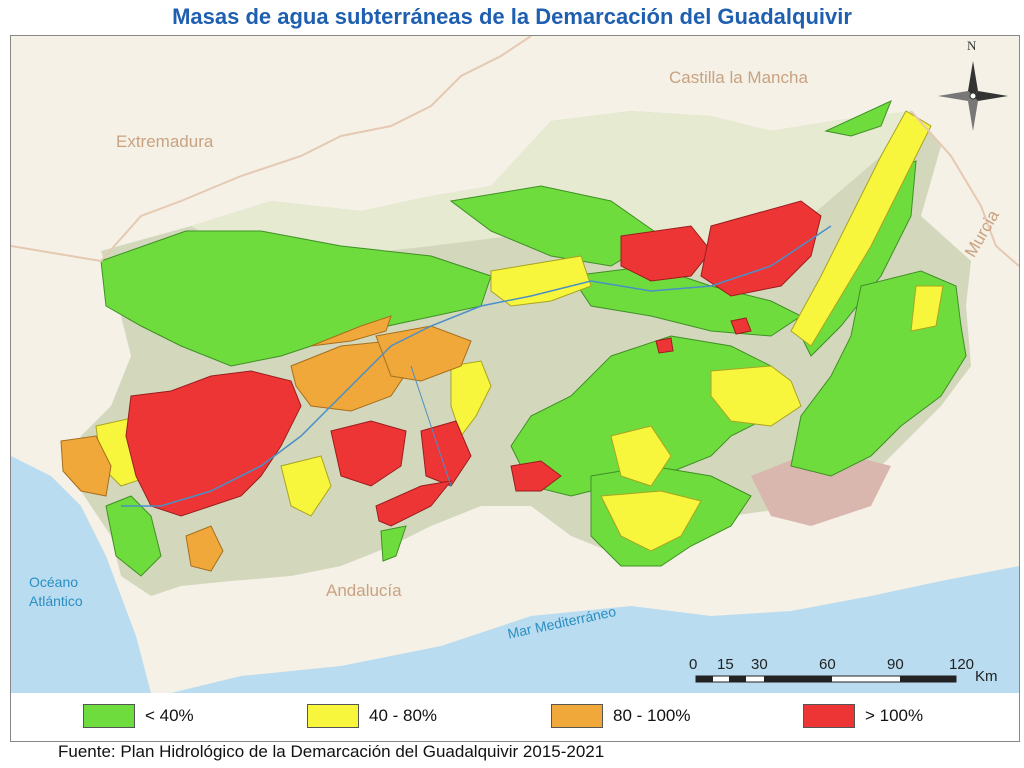  What do you see at coordinates (693, 664) in the screenshot?
I see `scale-tick-0: 0` at bounding box center [693, 664].